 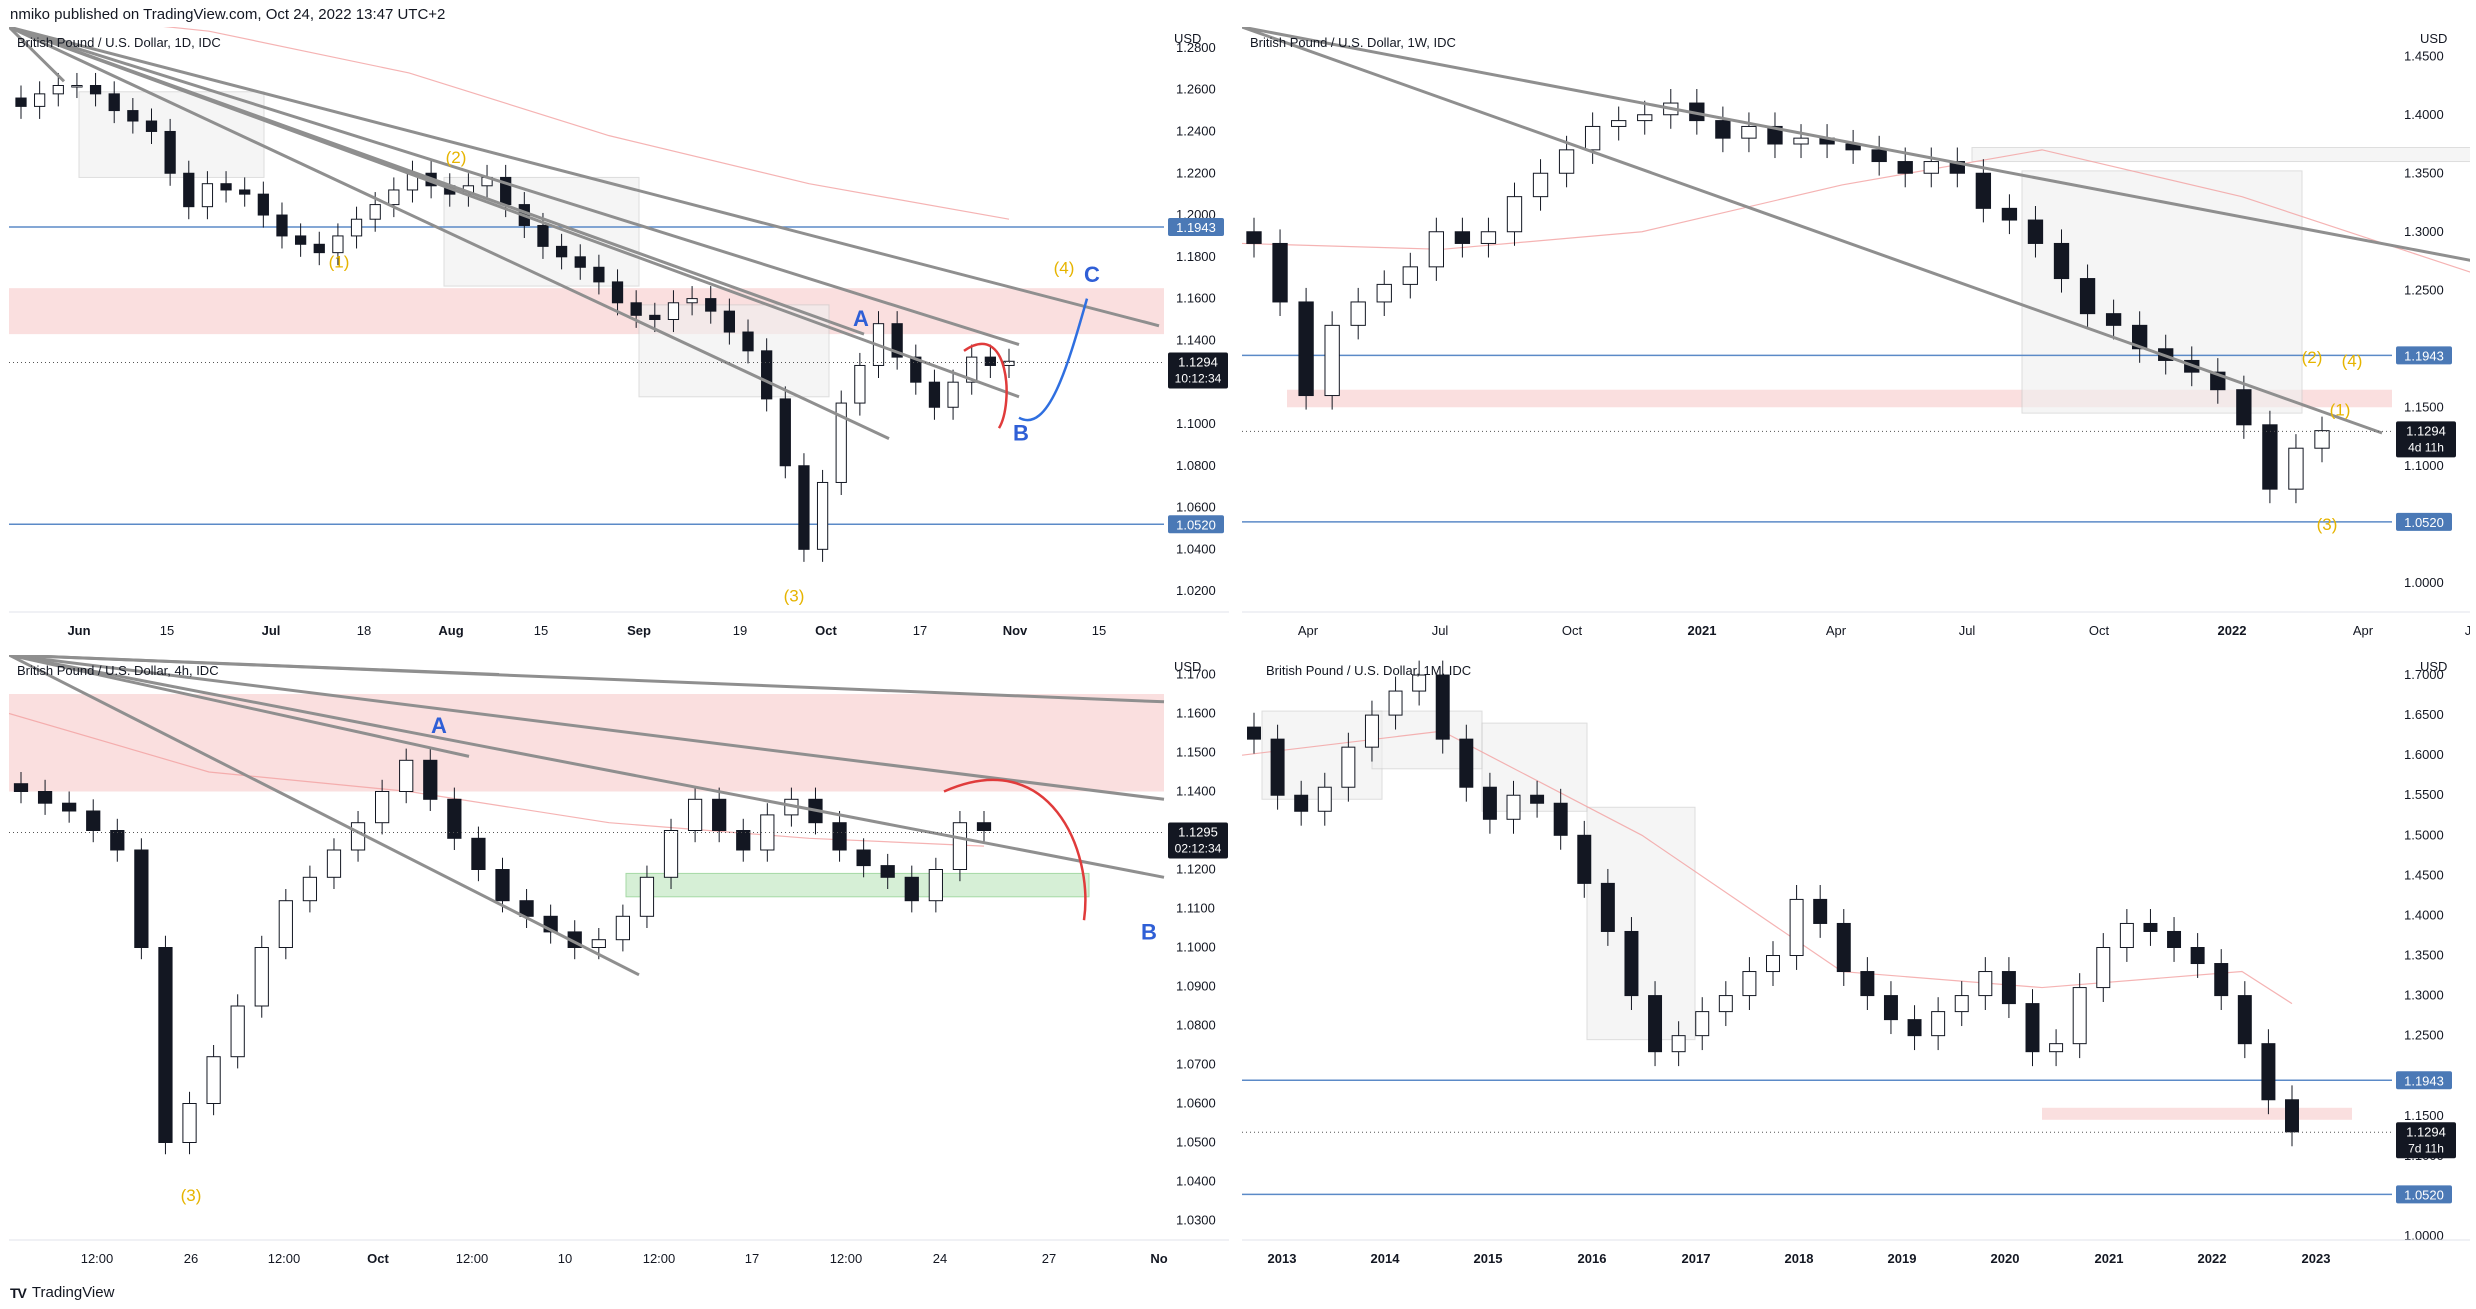 What do you see at coordinates (1196, 1142) in the screenshot?
I see `y-tick-label: 1.0500` at bounding box center [1196, 1142].